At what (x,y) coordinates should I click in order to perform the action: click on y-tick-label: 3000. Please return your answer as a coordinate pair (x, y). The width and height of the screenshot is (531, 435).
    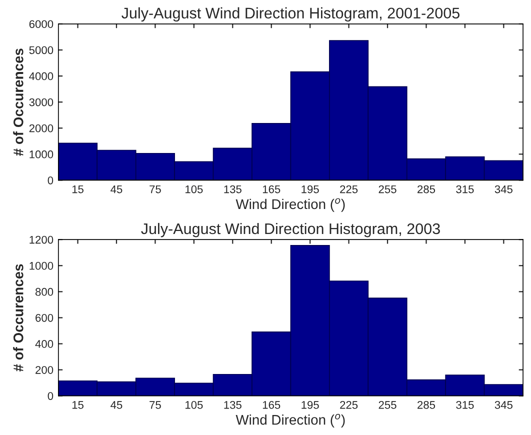
    Looking at the image, I should click on (41, 102).